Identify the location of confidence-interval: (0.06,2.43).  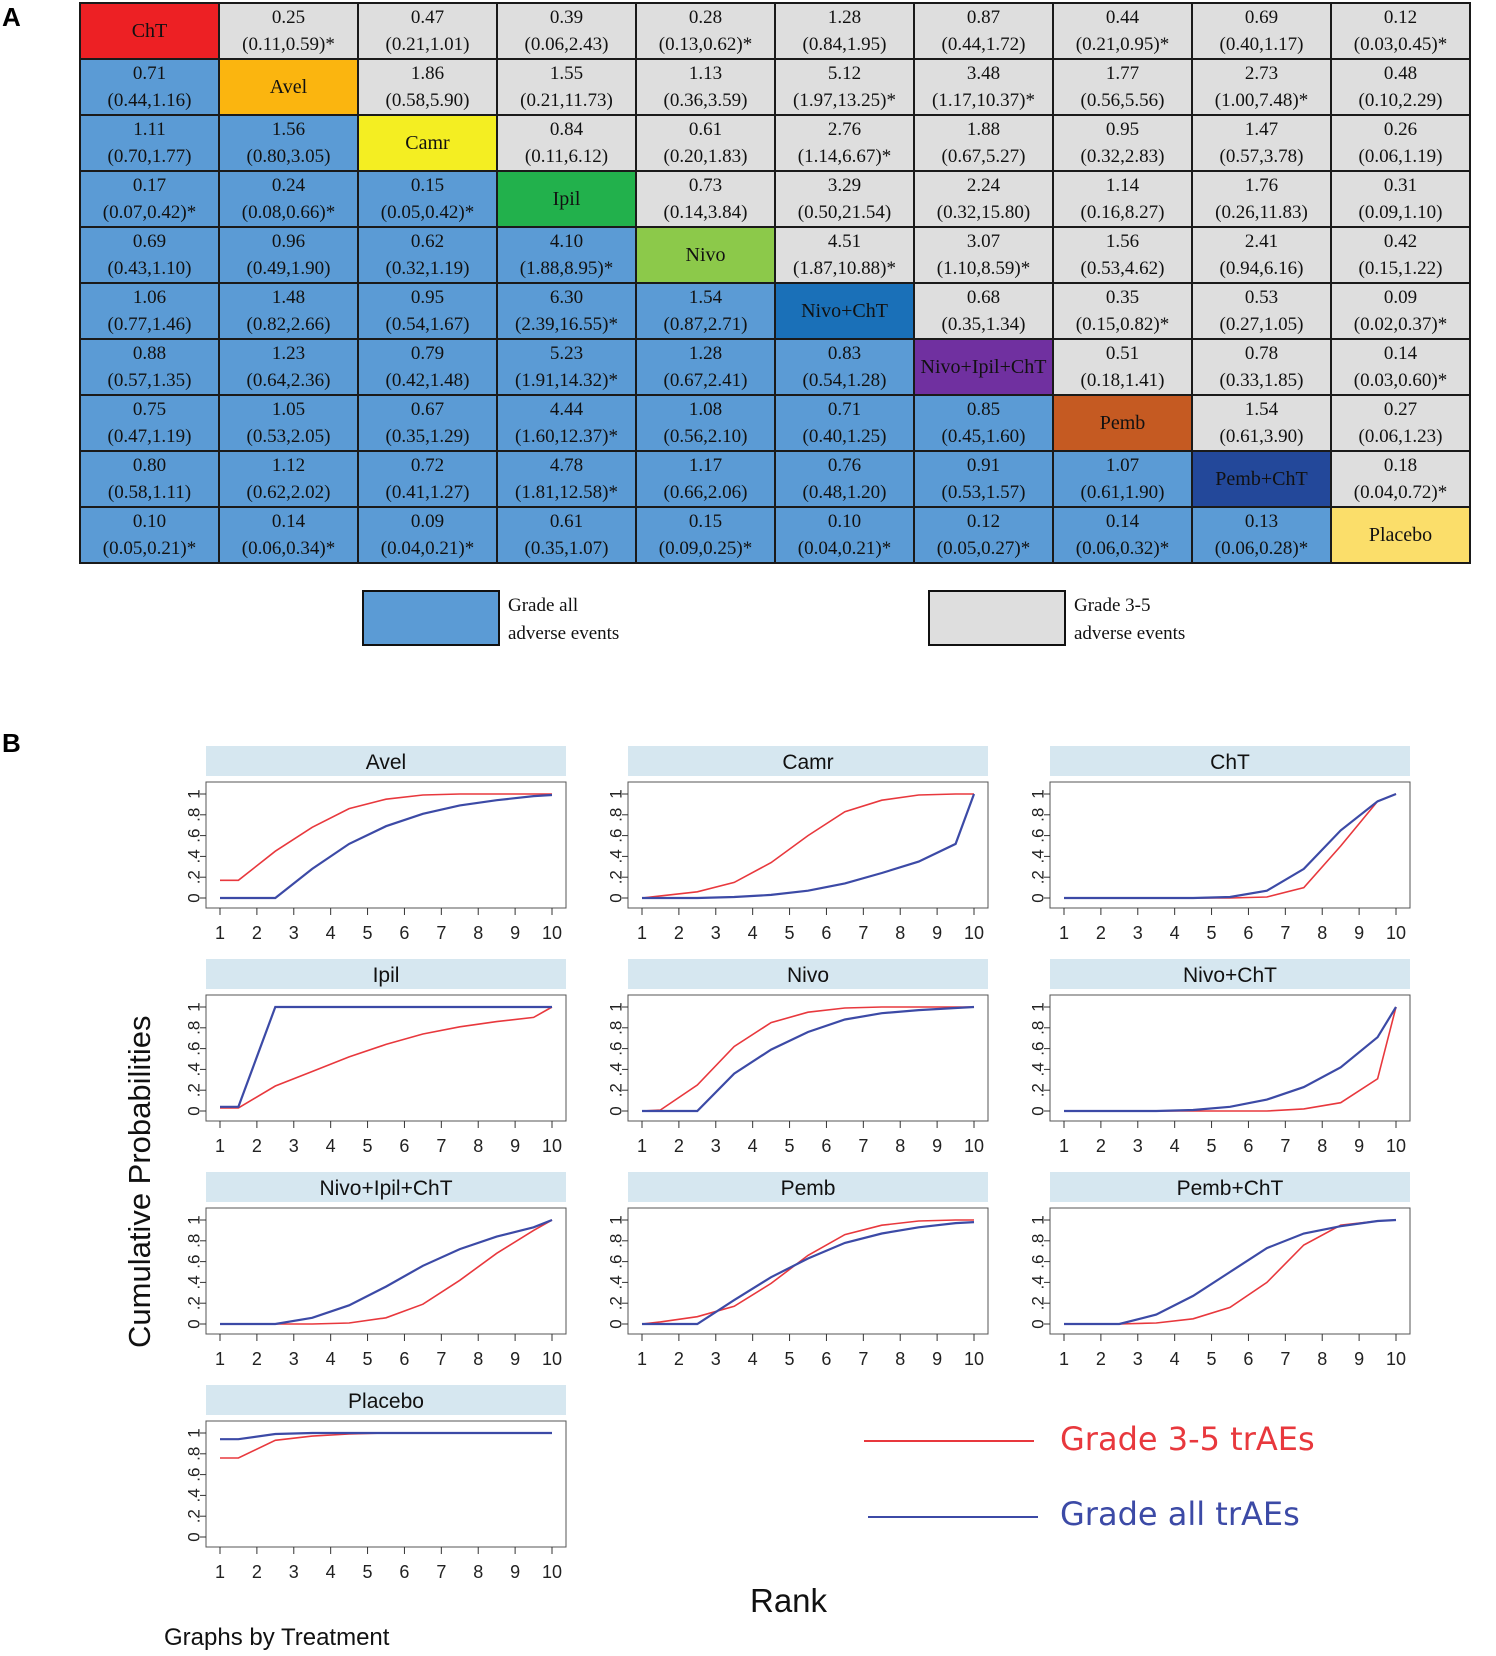
(566, 44).